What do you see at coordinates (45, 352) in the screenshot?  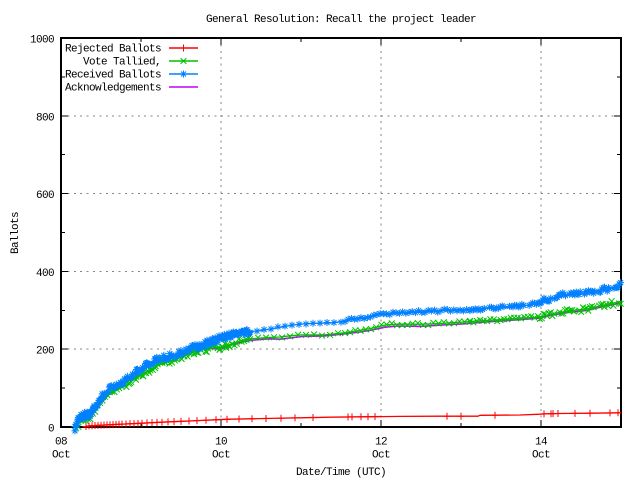 I see `svg-text: 200` at bounding box center [45, 352].